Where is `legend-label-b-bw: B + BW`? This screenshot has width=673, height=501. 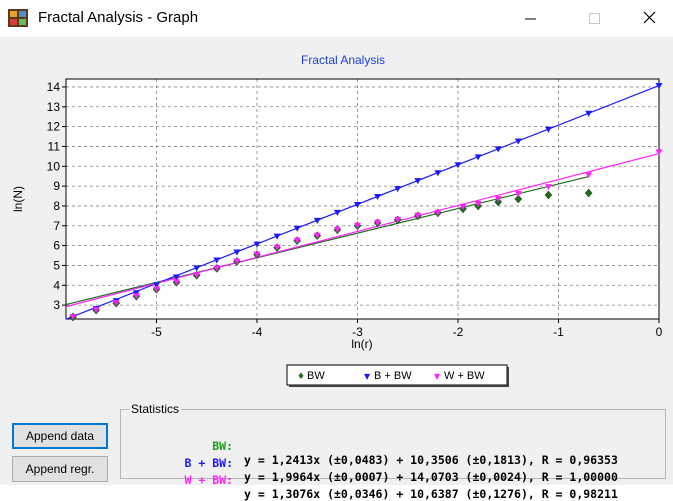 legend-label-b-bw: B + BW is located at coordinates (393, 376).